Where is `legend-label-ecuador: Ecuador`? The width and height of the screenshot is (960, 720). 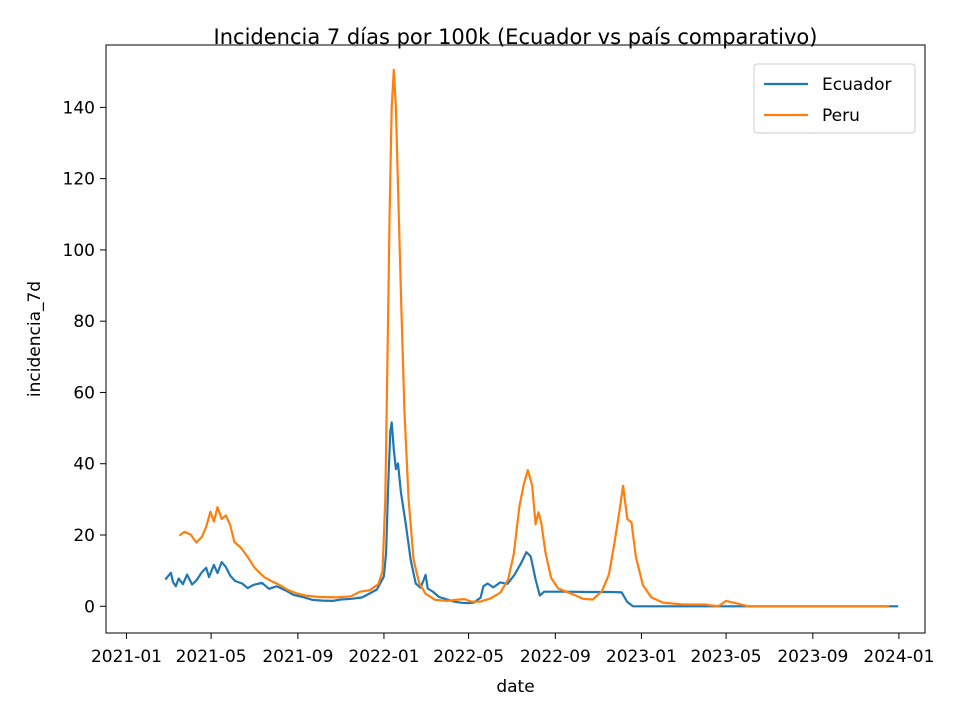
legend-label-ecuador: Ecuador is located at coordinates (856, 85).